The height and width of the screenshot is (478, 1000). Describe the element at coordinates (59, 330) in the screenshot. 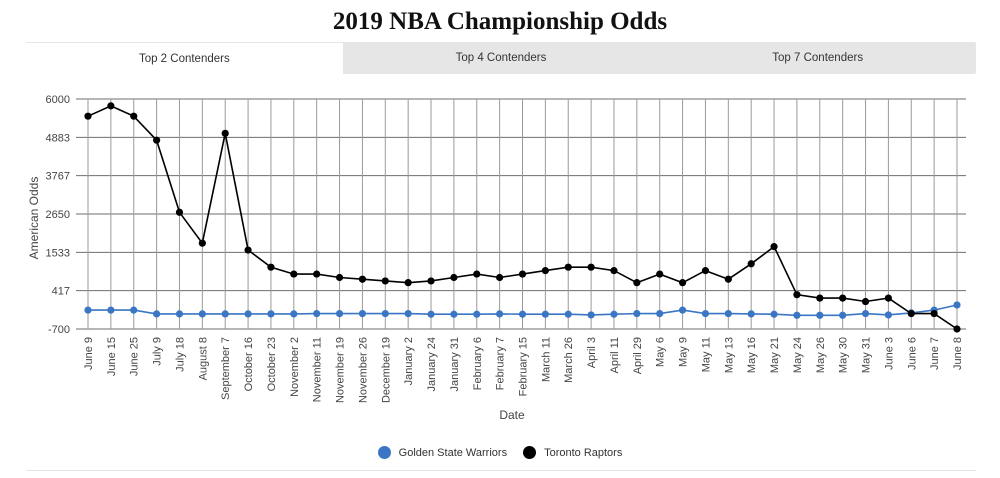

I see `y-tick-label: -700` at that location.